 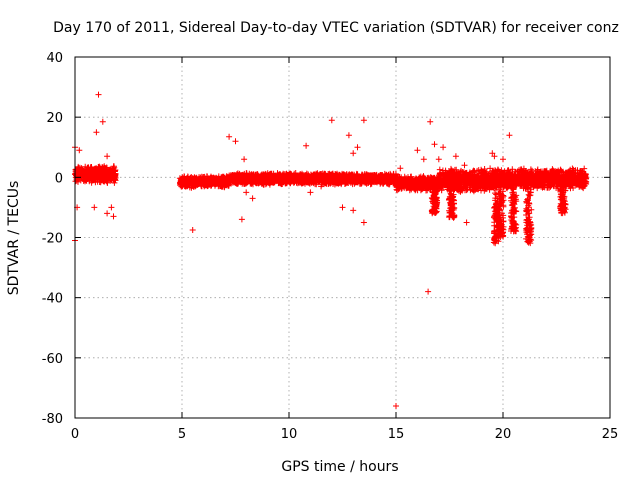 What do you see at coordinates (54, 58) in the screenshot?
I see `y-tick-label: 40` at bounding box center [54, 58].